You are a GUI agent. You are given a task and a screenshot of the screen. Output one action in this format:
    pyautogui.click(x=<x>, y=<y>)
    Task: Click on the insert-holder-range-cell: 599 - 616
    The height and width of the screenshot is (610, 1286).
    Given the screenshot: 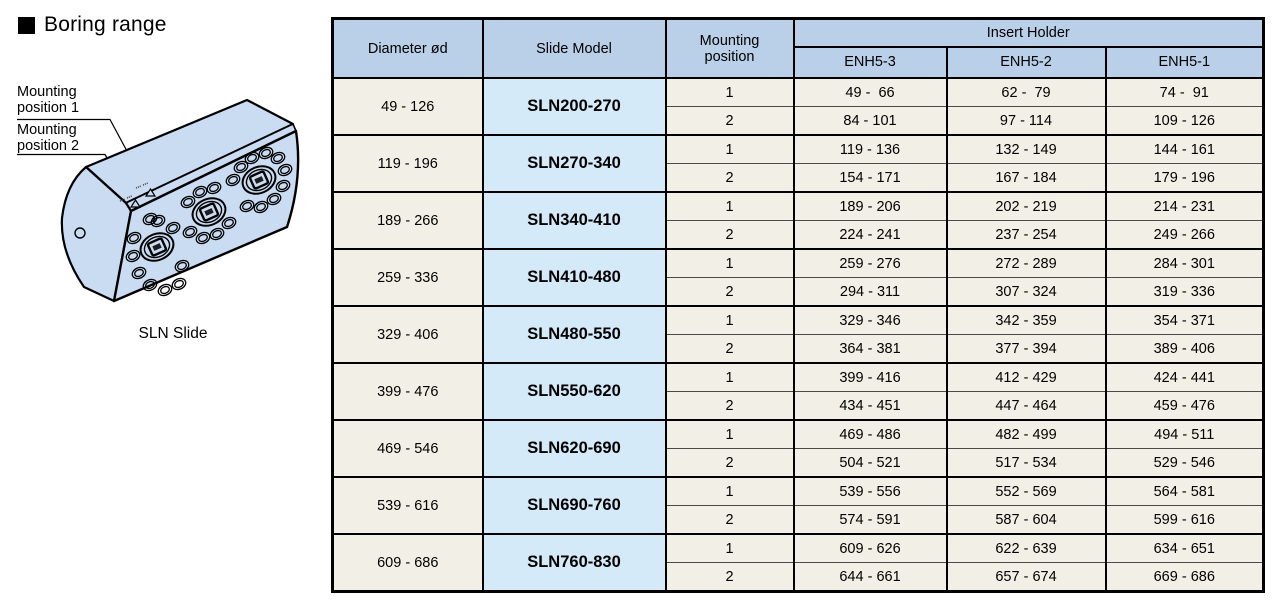 What is the action you would take?
    pyautogui.click(x=1184, y=520)
    